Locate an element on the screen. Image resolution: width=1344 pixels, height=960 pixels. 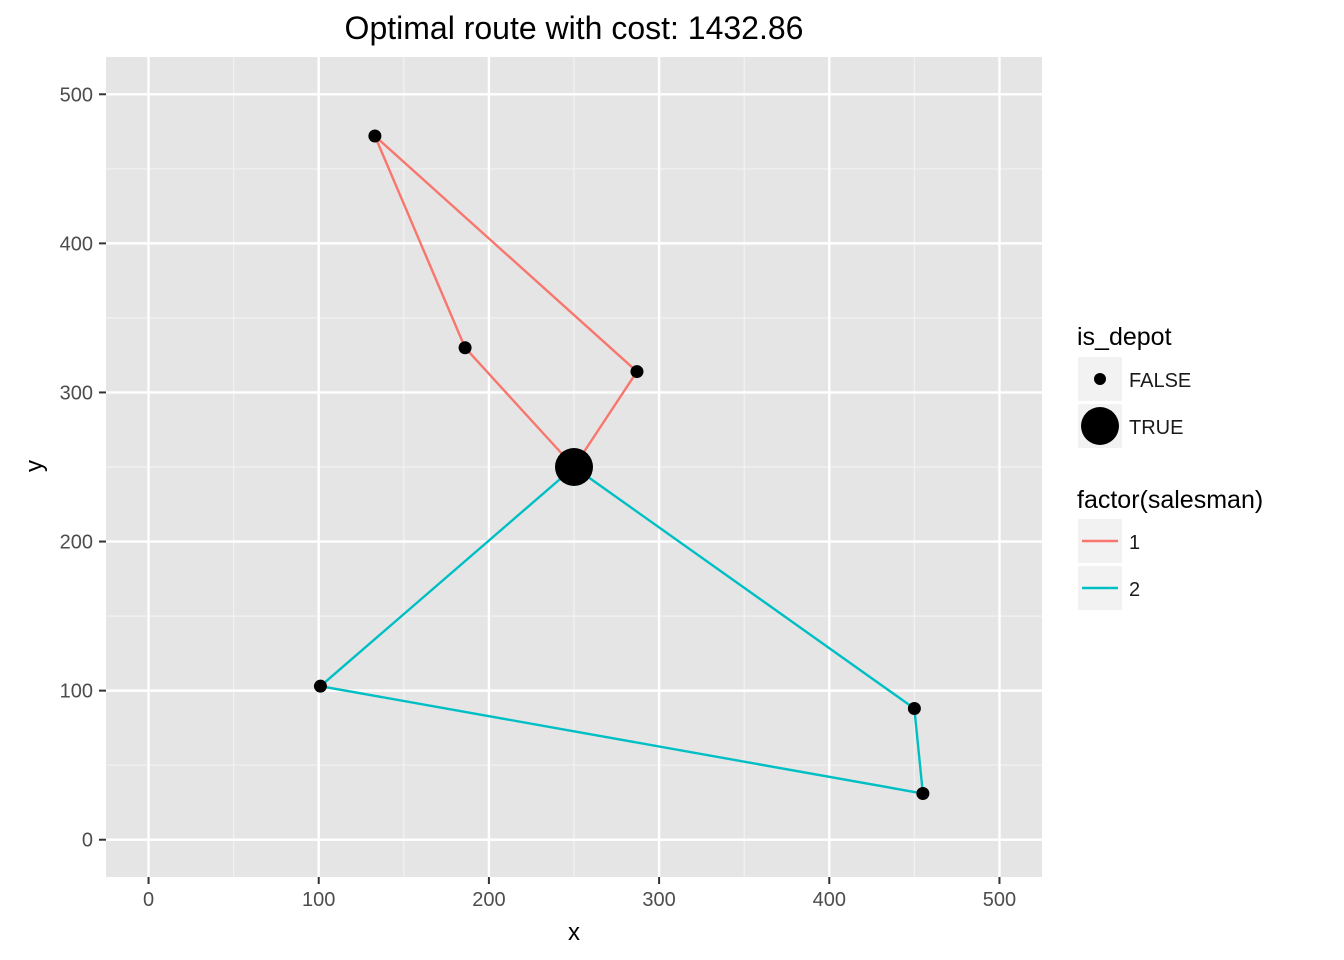
x-tick-label: 100 is located at coordinates (318, 900).